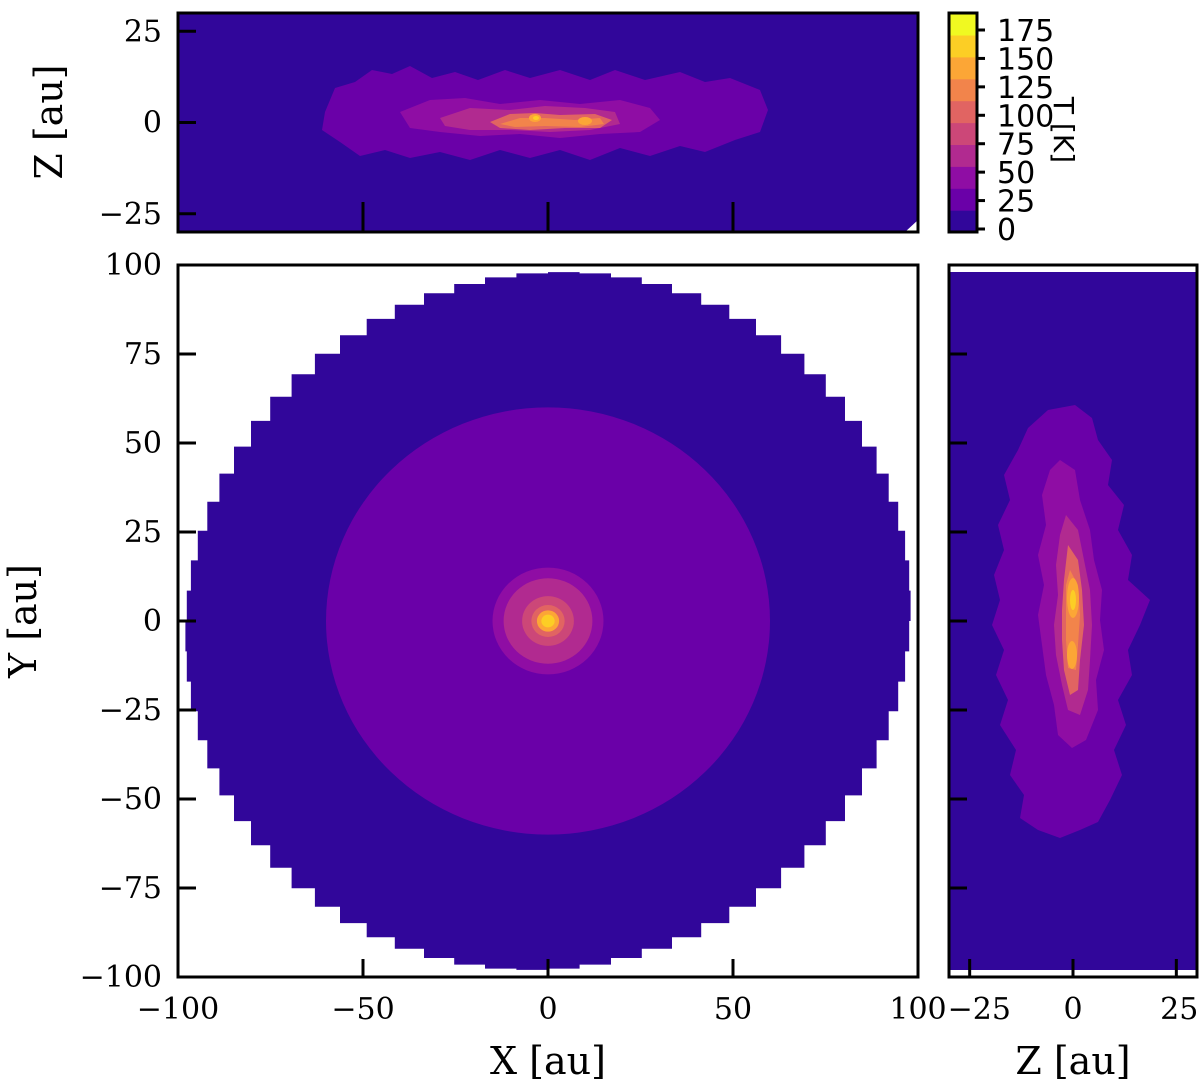  Describe the element at coordinates (1016, 202) in the screenshot. I see `colorbar-tick-label: 25` at that location.